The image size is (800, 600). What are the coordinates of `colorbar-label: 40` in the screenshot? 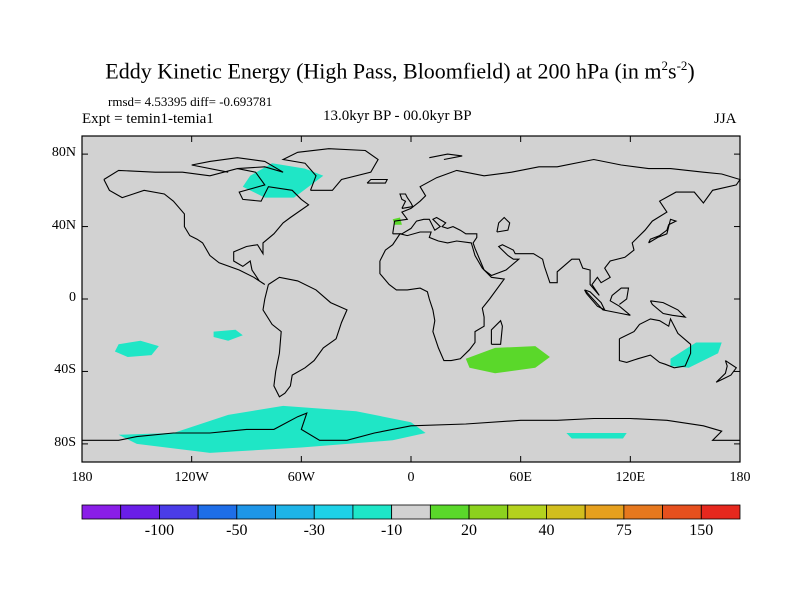 It's located at (546, 530).